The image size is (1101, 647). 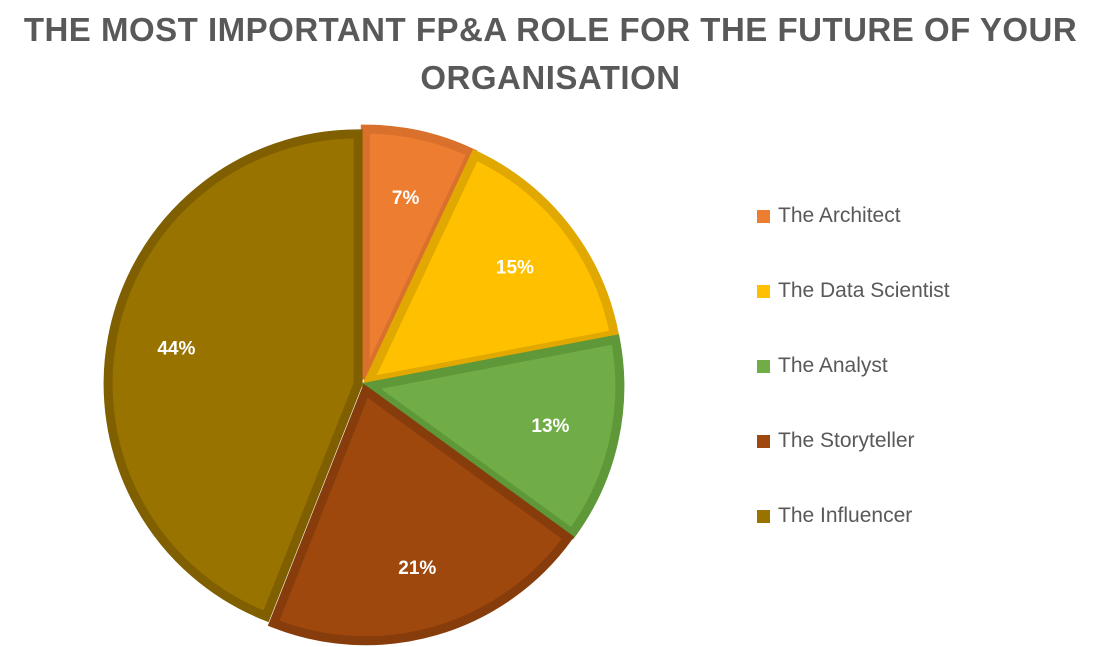 I want to click on legend-swatch-data-scientist, so click(x=763, y=291).